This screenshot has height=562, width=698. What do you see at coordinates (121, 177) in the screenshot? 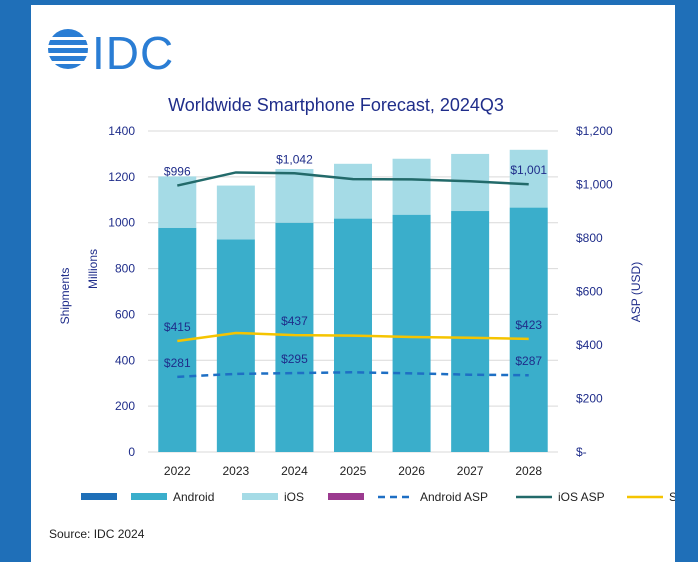
I see `y-tick-label: 1200` at bounding box center [121, 177].